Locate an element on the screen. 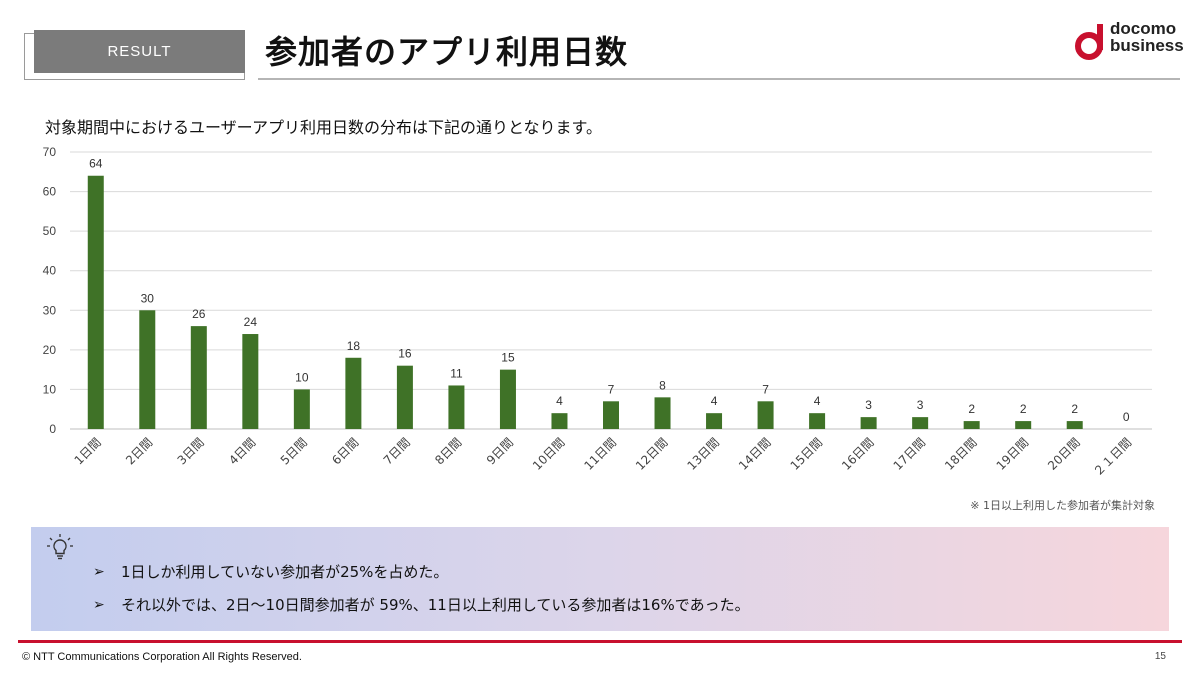 The image size is (1200, 675). x-tick-label: 17日間 is located at coordinates (910, 454).